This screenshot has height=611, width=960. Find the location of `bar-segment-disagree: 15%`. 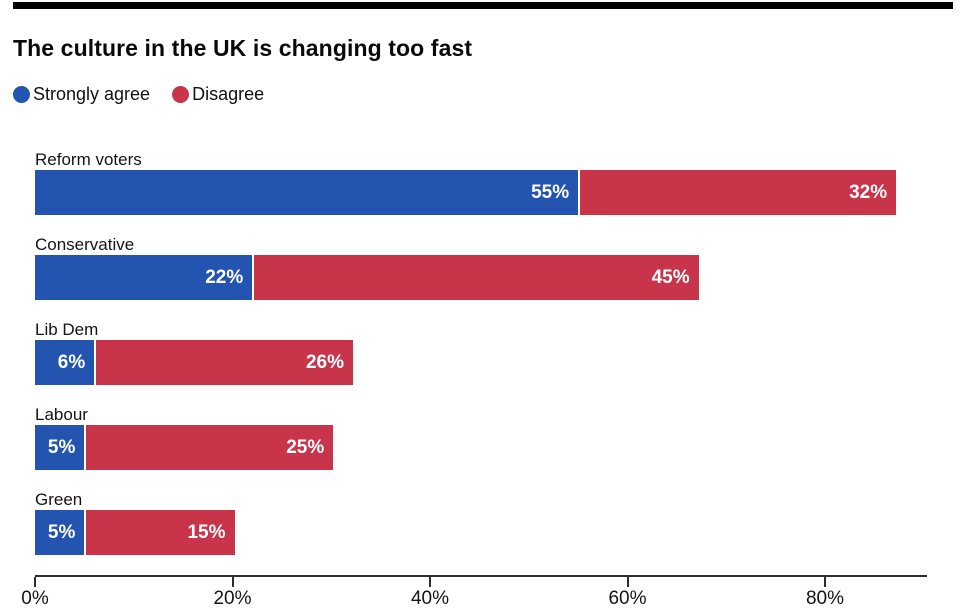

bar-segment-disagree: 15% is located at coordinates (160, 532).